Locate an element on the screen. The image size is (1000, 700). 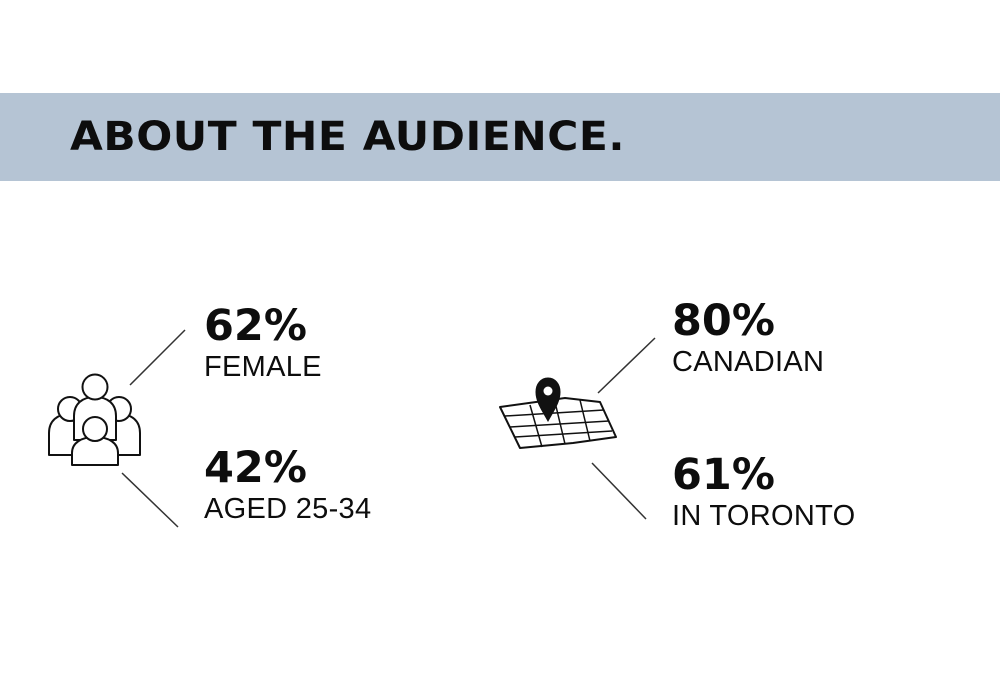
stat-value: 62% is located at coordinates (255, 326).